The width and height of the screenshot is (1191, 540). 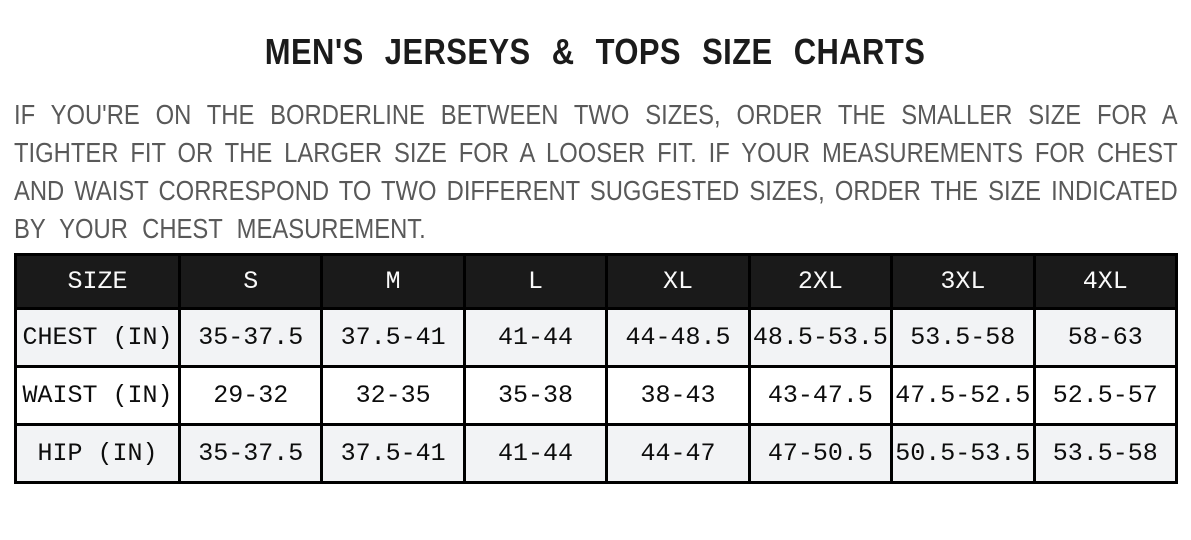 What do you see at coordinates (393, 337) in the screenshot?
I see `chest-m: 37.5-41` at bounding box center [393, 337].